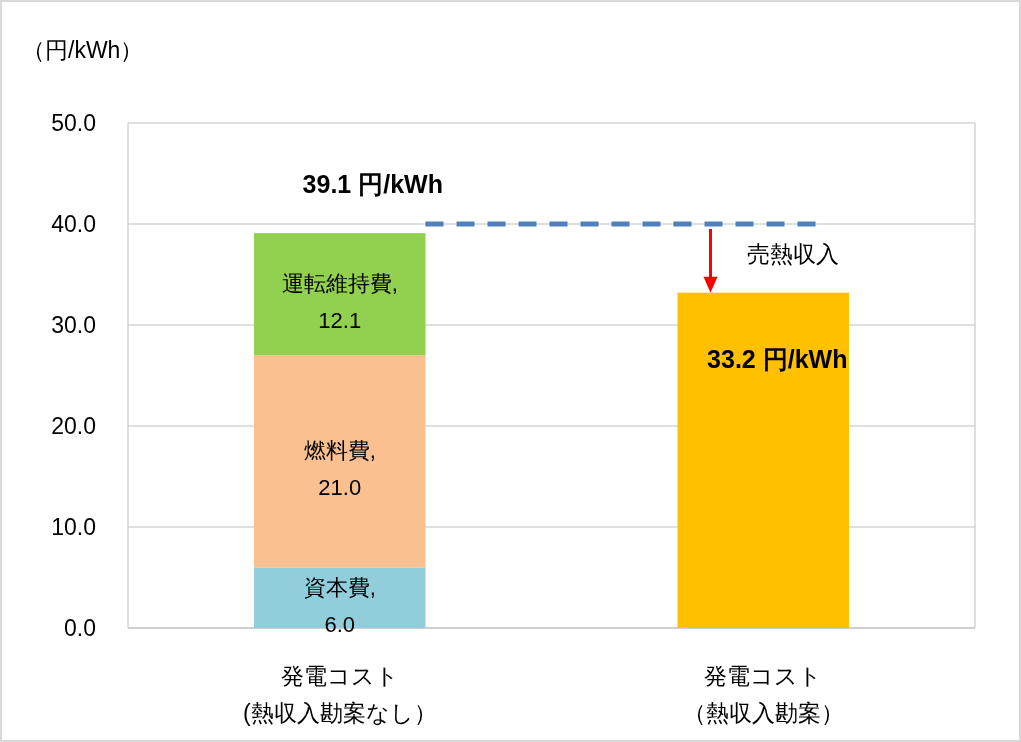  What do you see at coordinates (339, 469) in the screenshot?
I see `data-label: 燃料費, 21.0` at bounding box center [339, 469].